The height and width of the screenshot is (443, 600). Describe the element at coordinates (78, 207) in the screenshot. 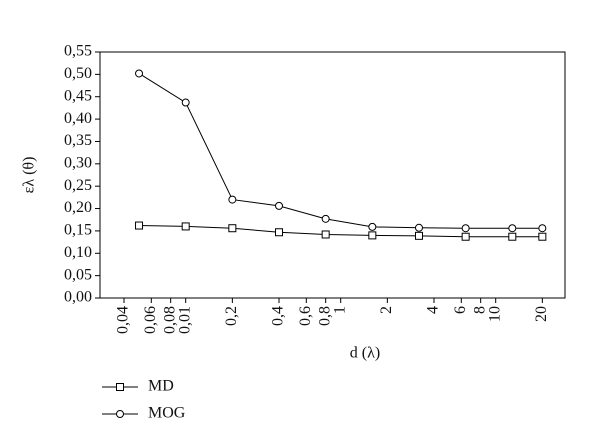

I see `y-tick-label: 0,20` at that location.